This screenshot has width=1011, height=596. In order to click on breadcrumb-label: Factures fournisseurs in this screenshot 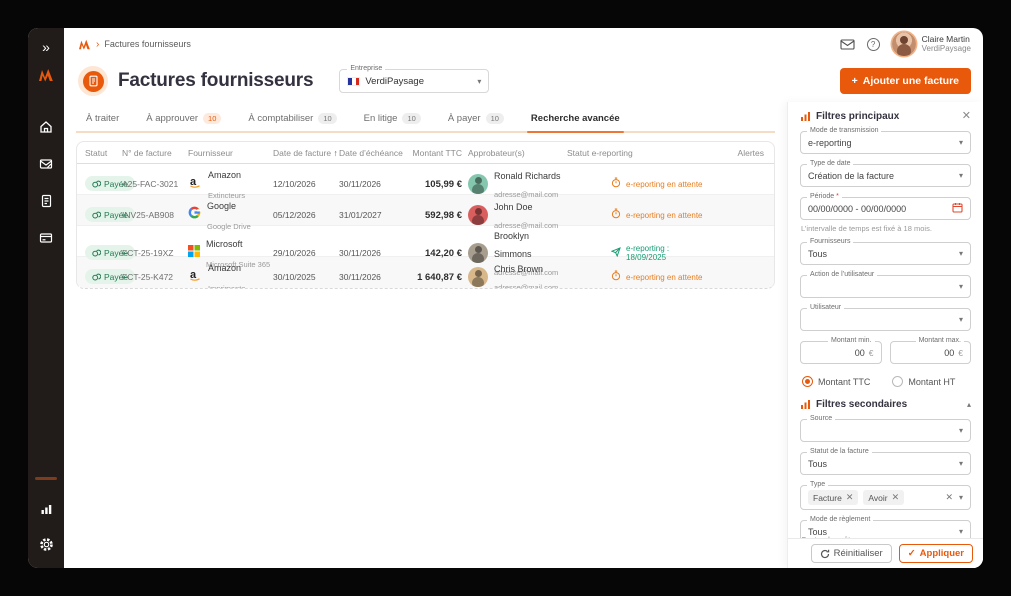, I will do `click(147, 44)`.